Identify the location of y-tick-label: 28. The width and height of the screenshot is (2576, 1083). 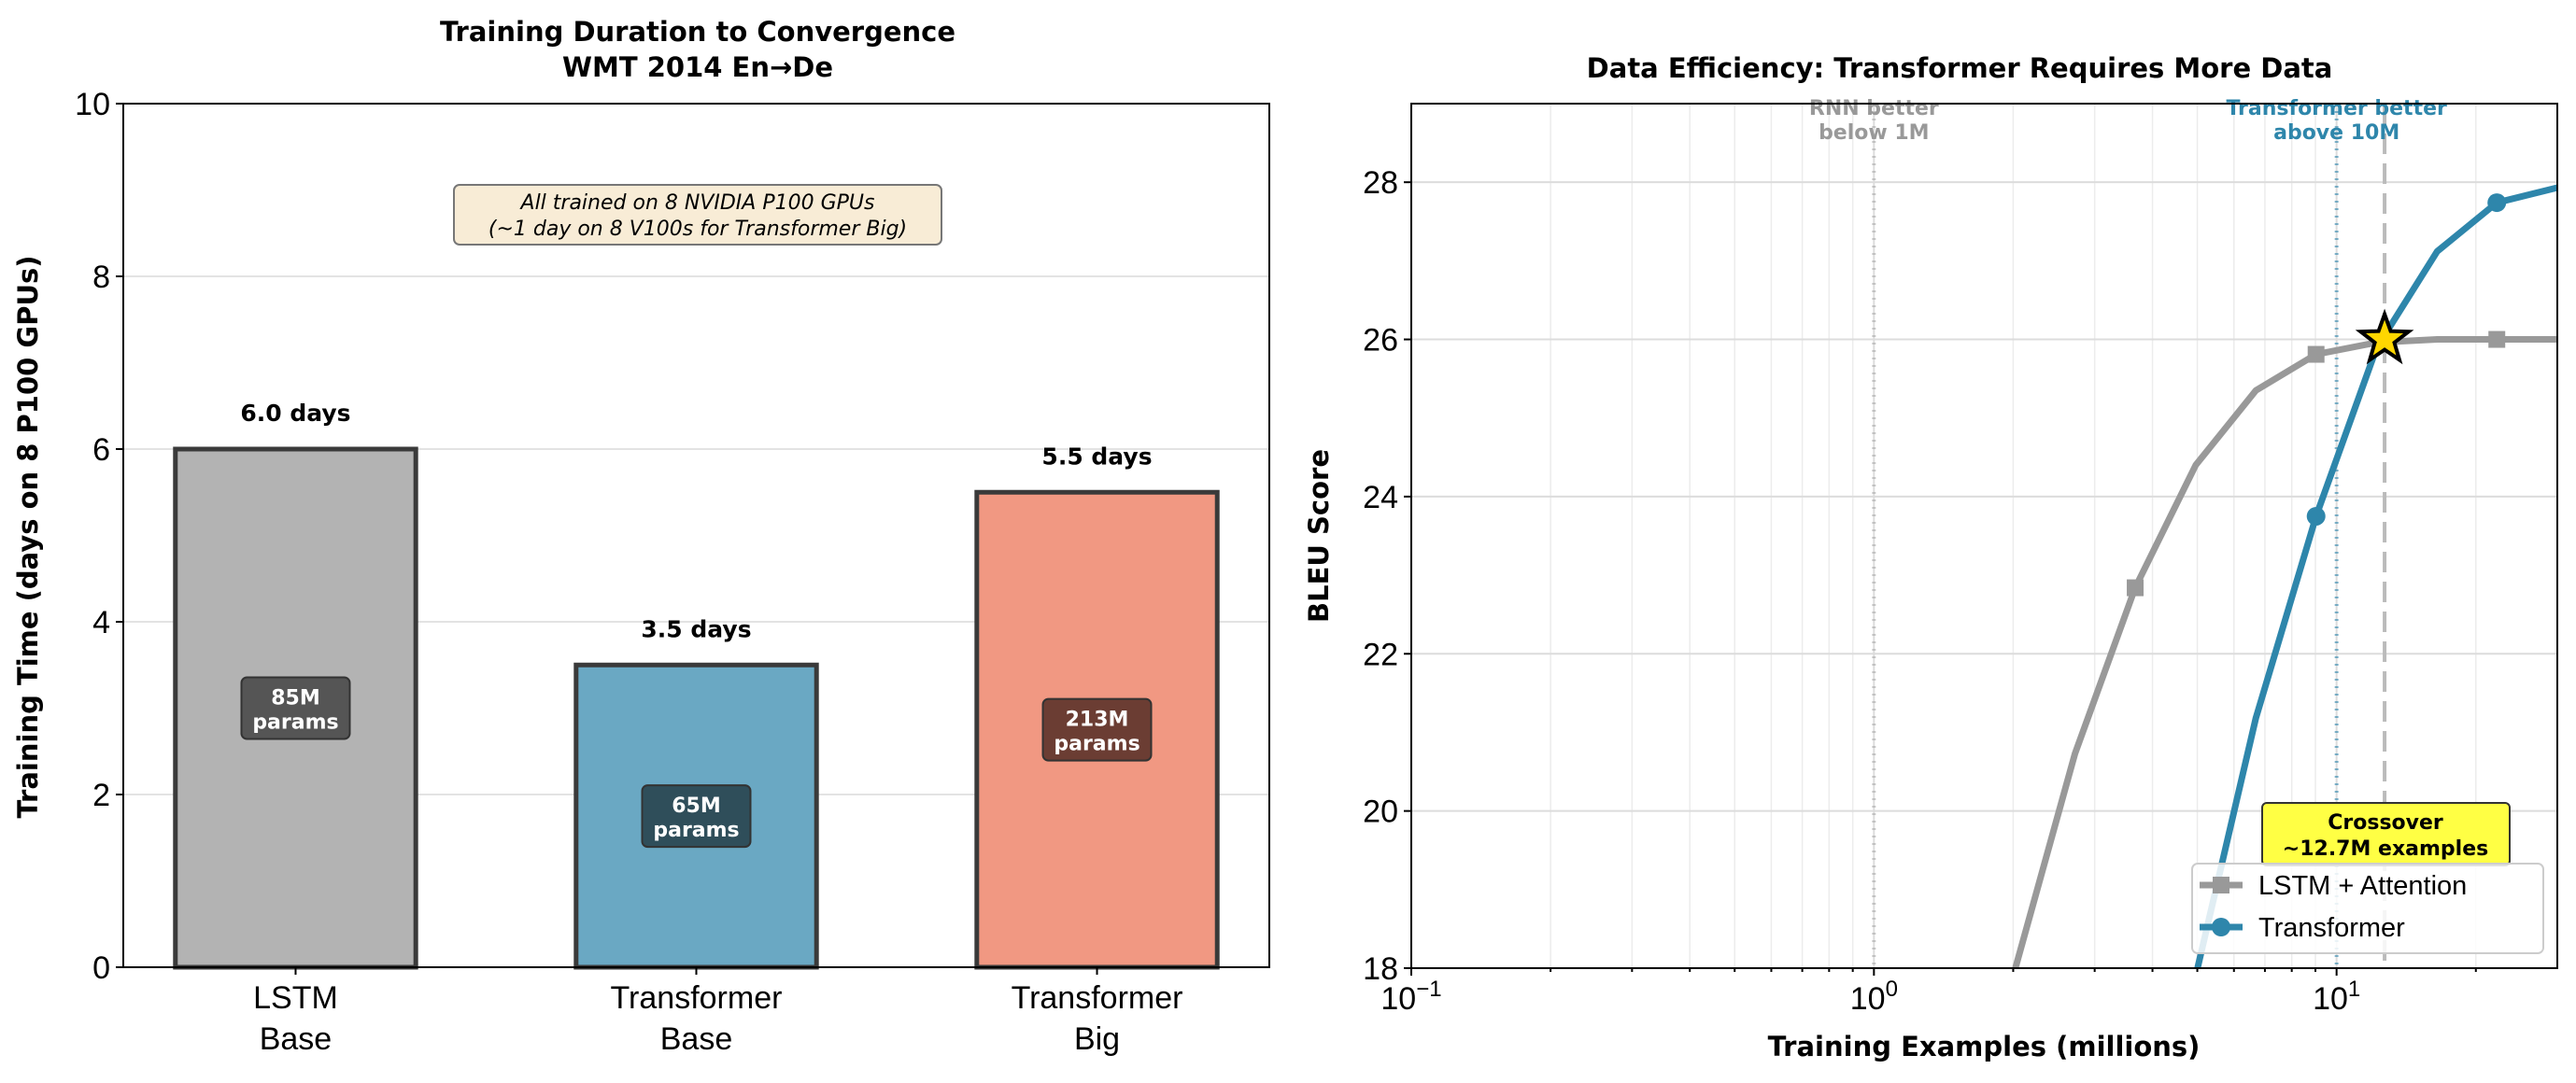
(1380, 183).